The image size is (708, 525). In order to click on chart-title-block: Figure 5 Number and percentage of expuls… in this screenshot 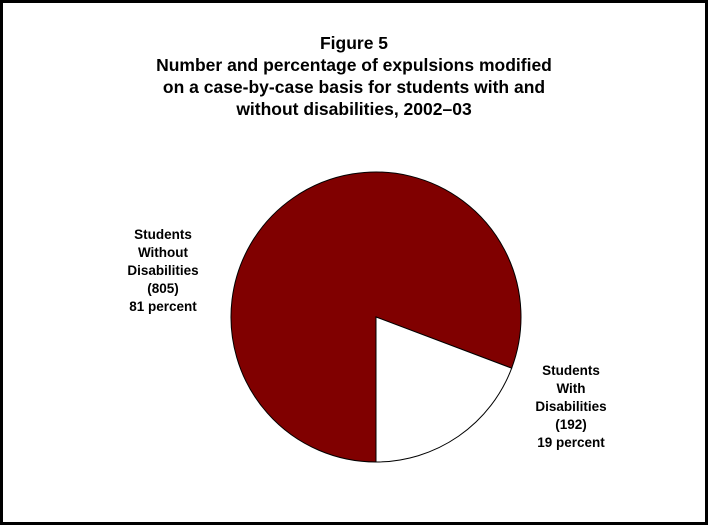, I will do `click(354, 76)`.